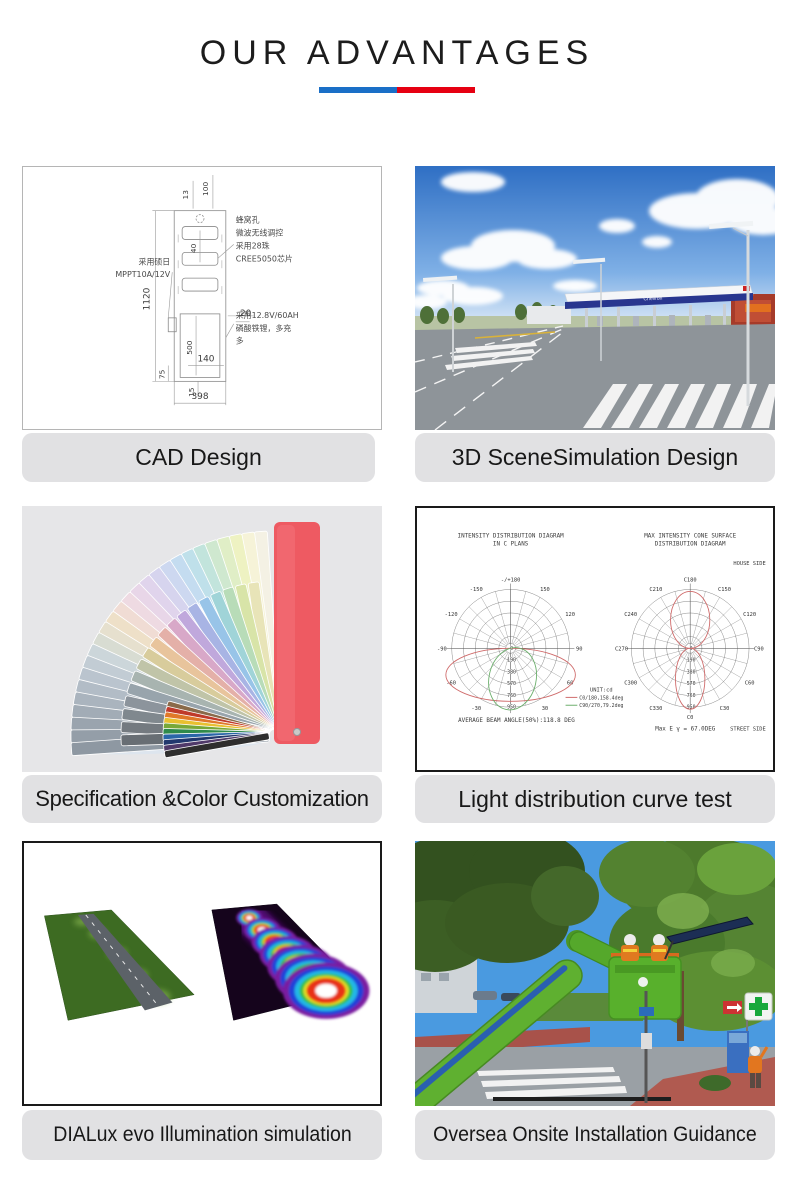  Describe the element at coordinates (297, 732) in the screenshot. I see `fan-pivot-screw` at that location.